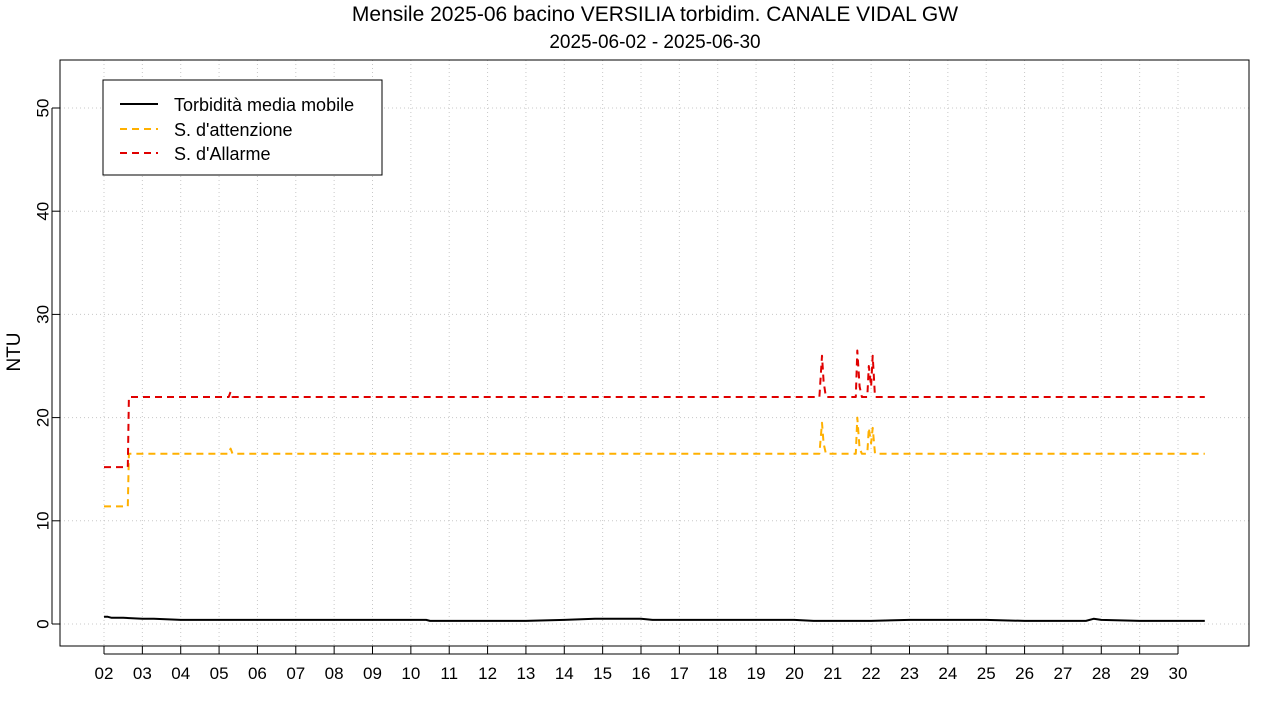 This screenshot has width=1280, height=720. What do you see at coordinates (1139, 673) in the screenshot?
I see `x-tick-label-29: 29` at bounding box center [1139, 673].